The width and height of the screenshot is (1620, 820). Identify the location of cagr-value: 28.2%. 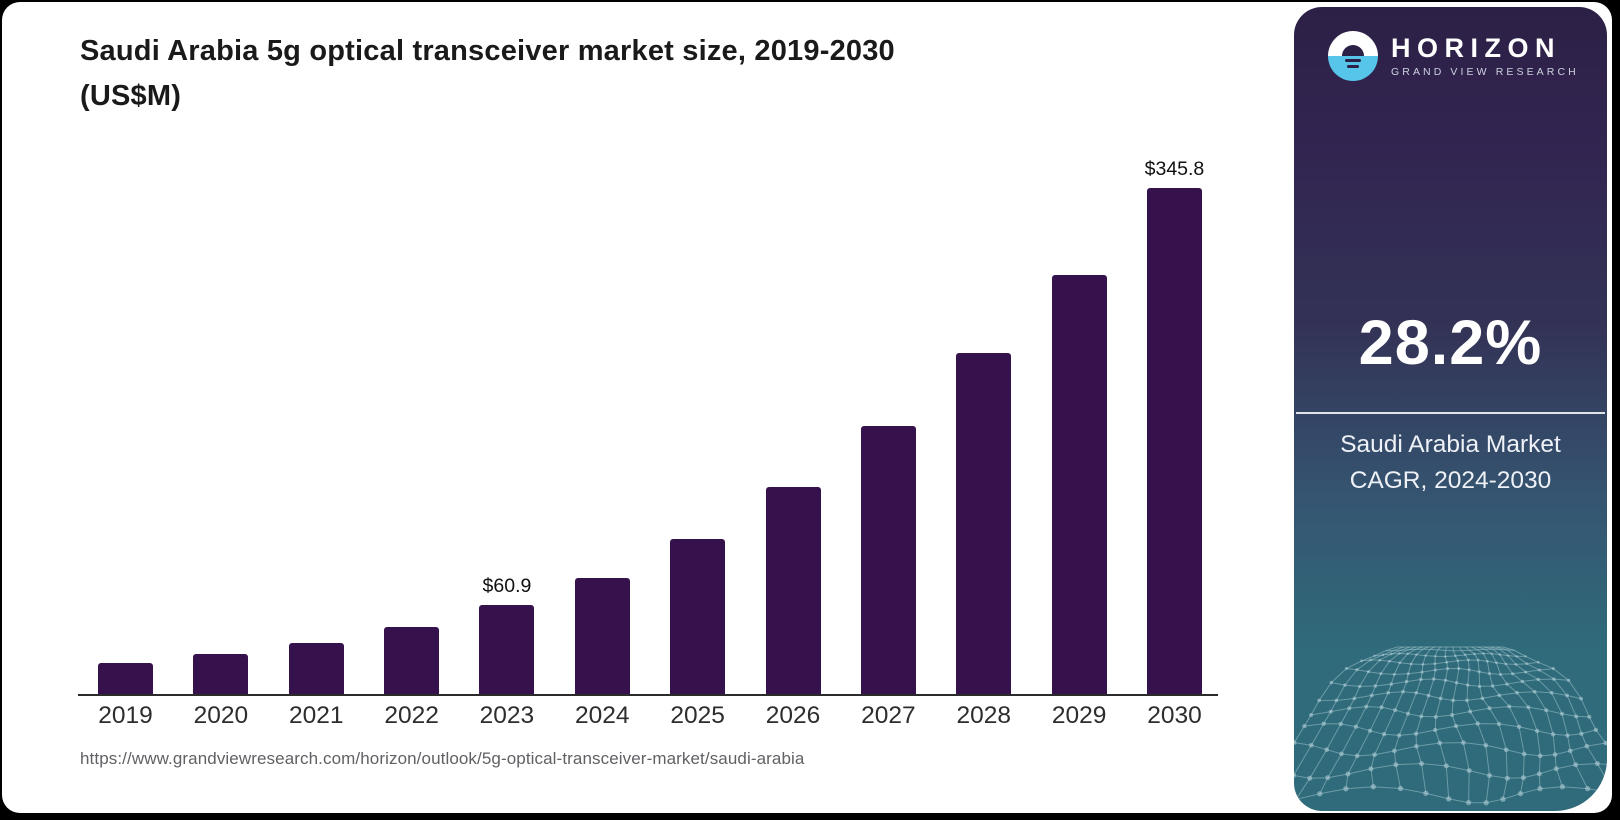
(1450, 343).